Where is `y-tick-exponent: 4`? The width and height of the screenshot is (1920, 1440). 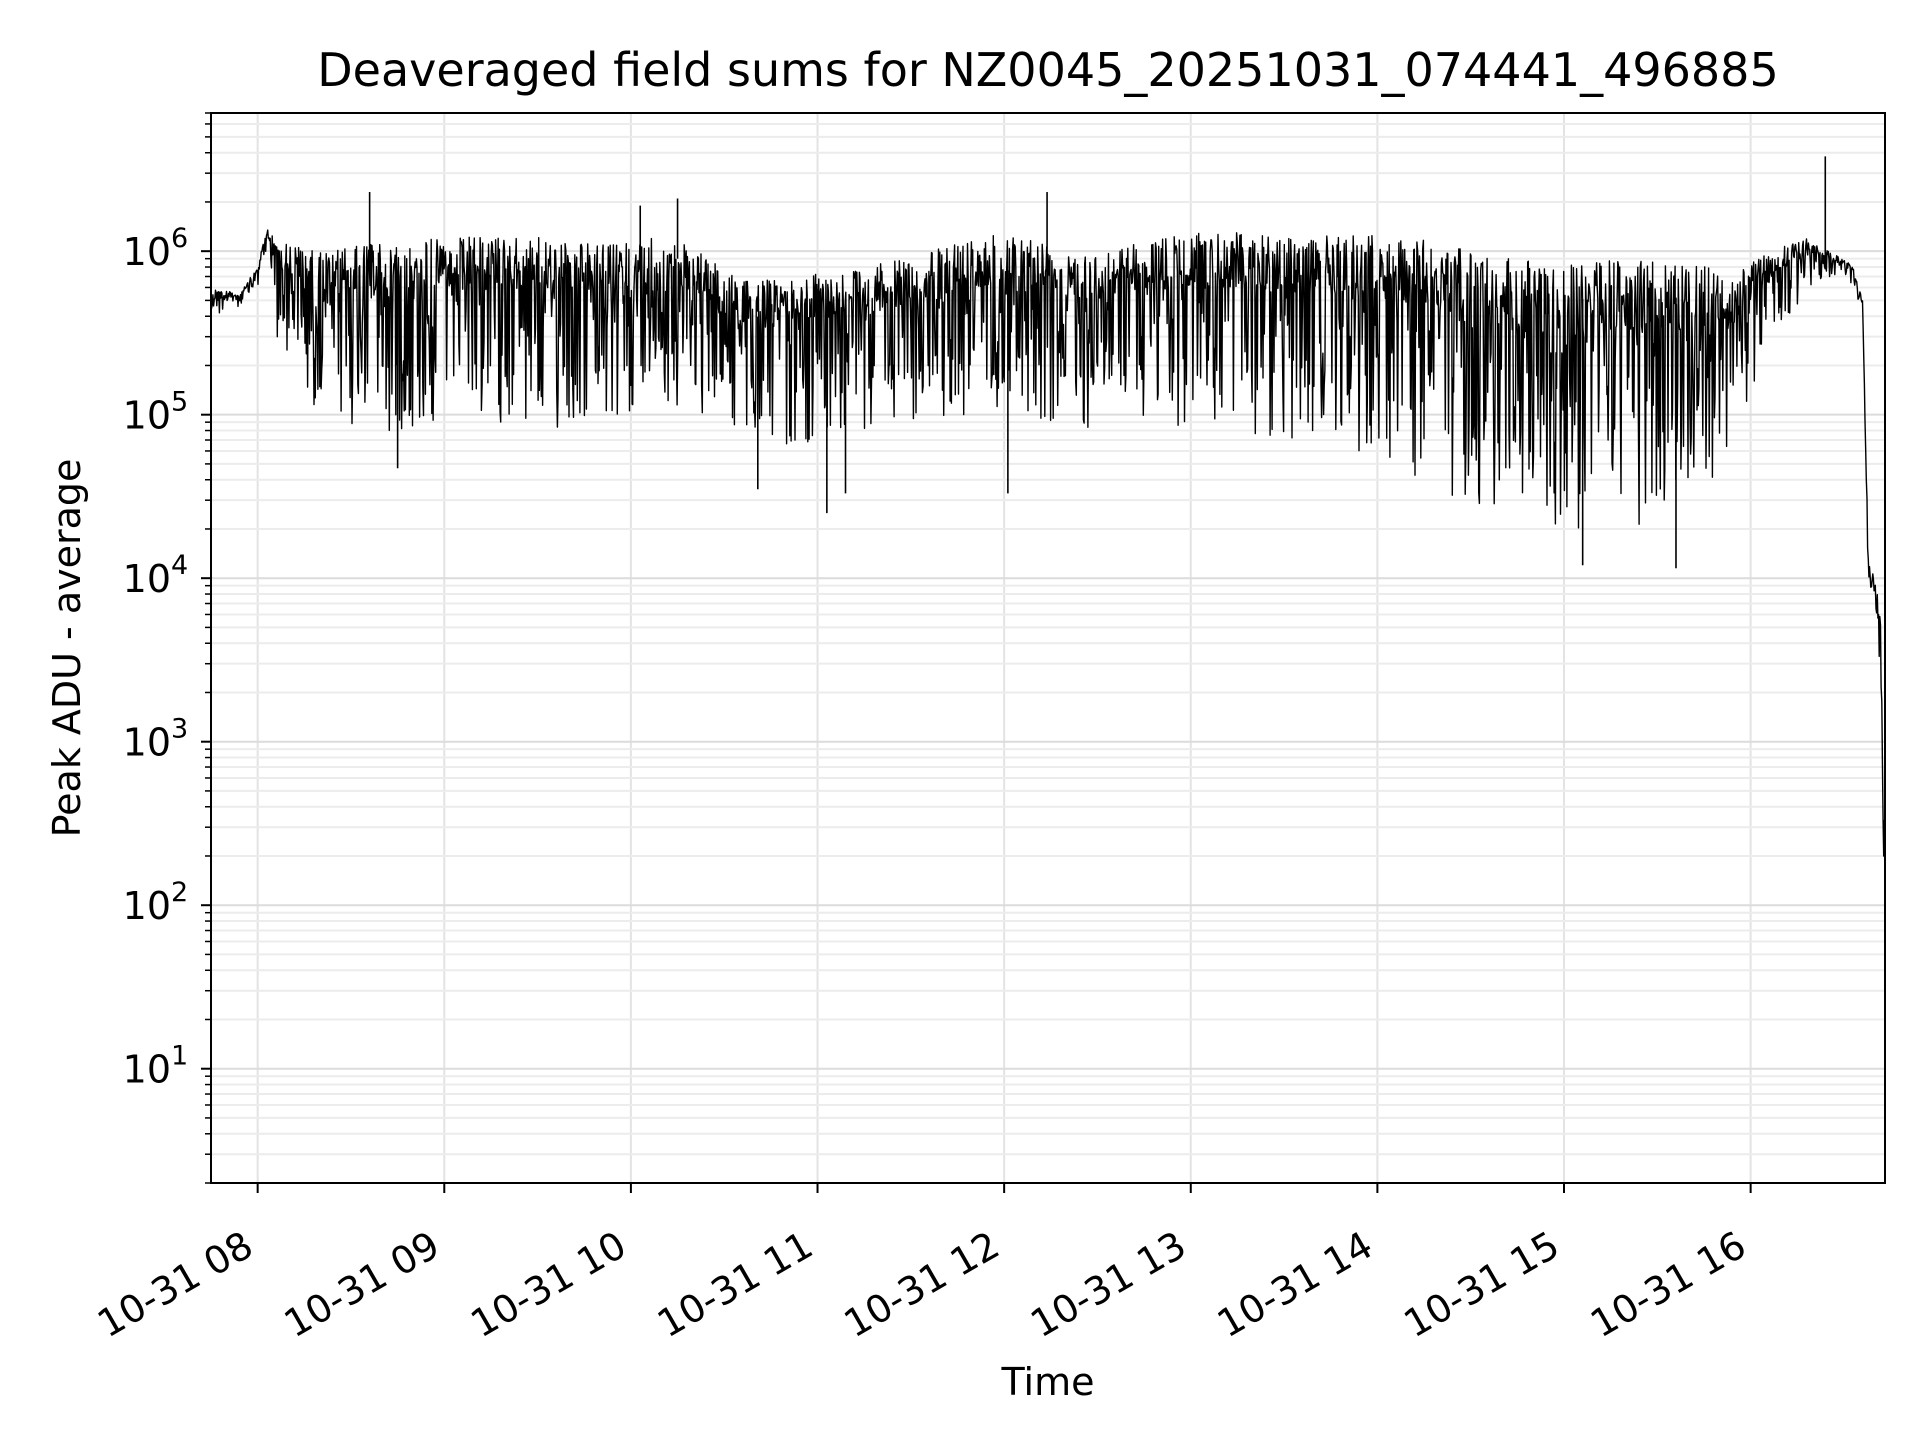 y-tick-exponent: 4 is located at coordinates (179, 565).